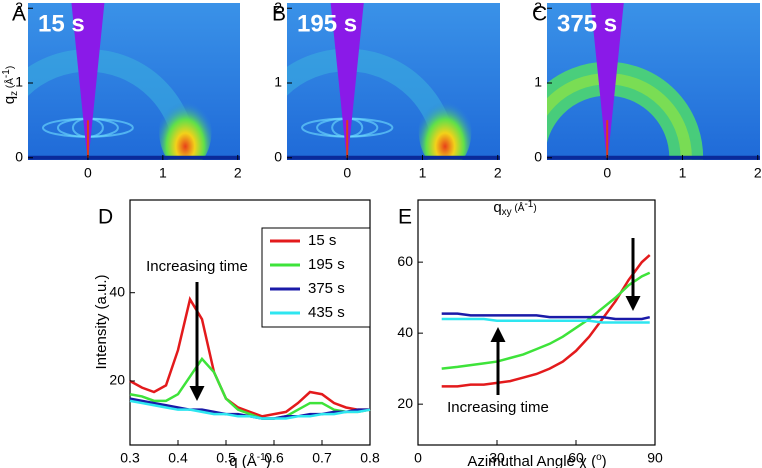 The height and width of the screenshot is (468, 762). What do you see at coordinates (249, 460) in the screenshot?
I see `x-axis-label: q (Å-1)` at bounding box center [249, 460].